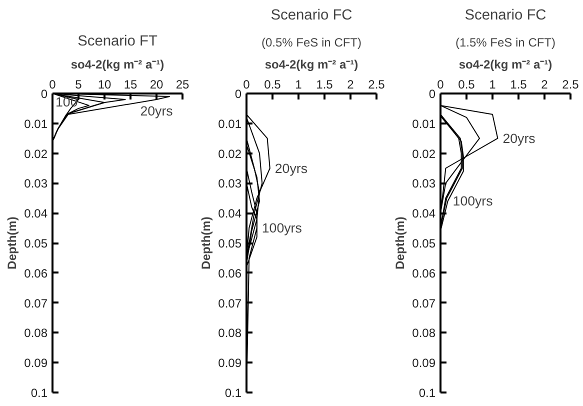  What do you see at coordinates (157, 85) in the screenshot?
I see `x-tick-label: 20` at bounding box center [157, 85].